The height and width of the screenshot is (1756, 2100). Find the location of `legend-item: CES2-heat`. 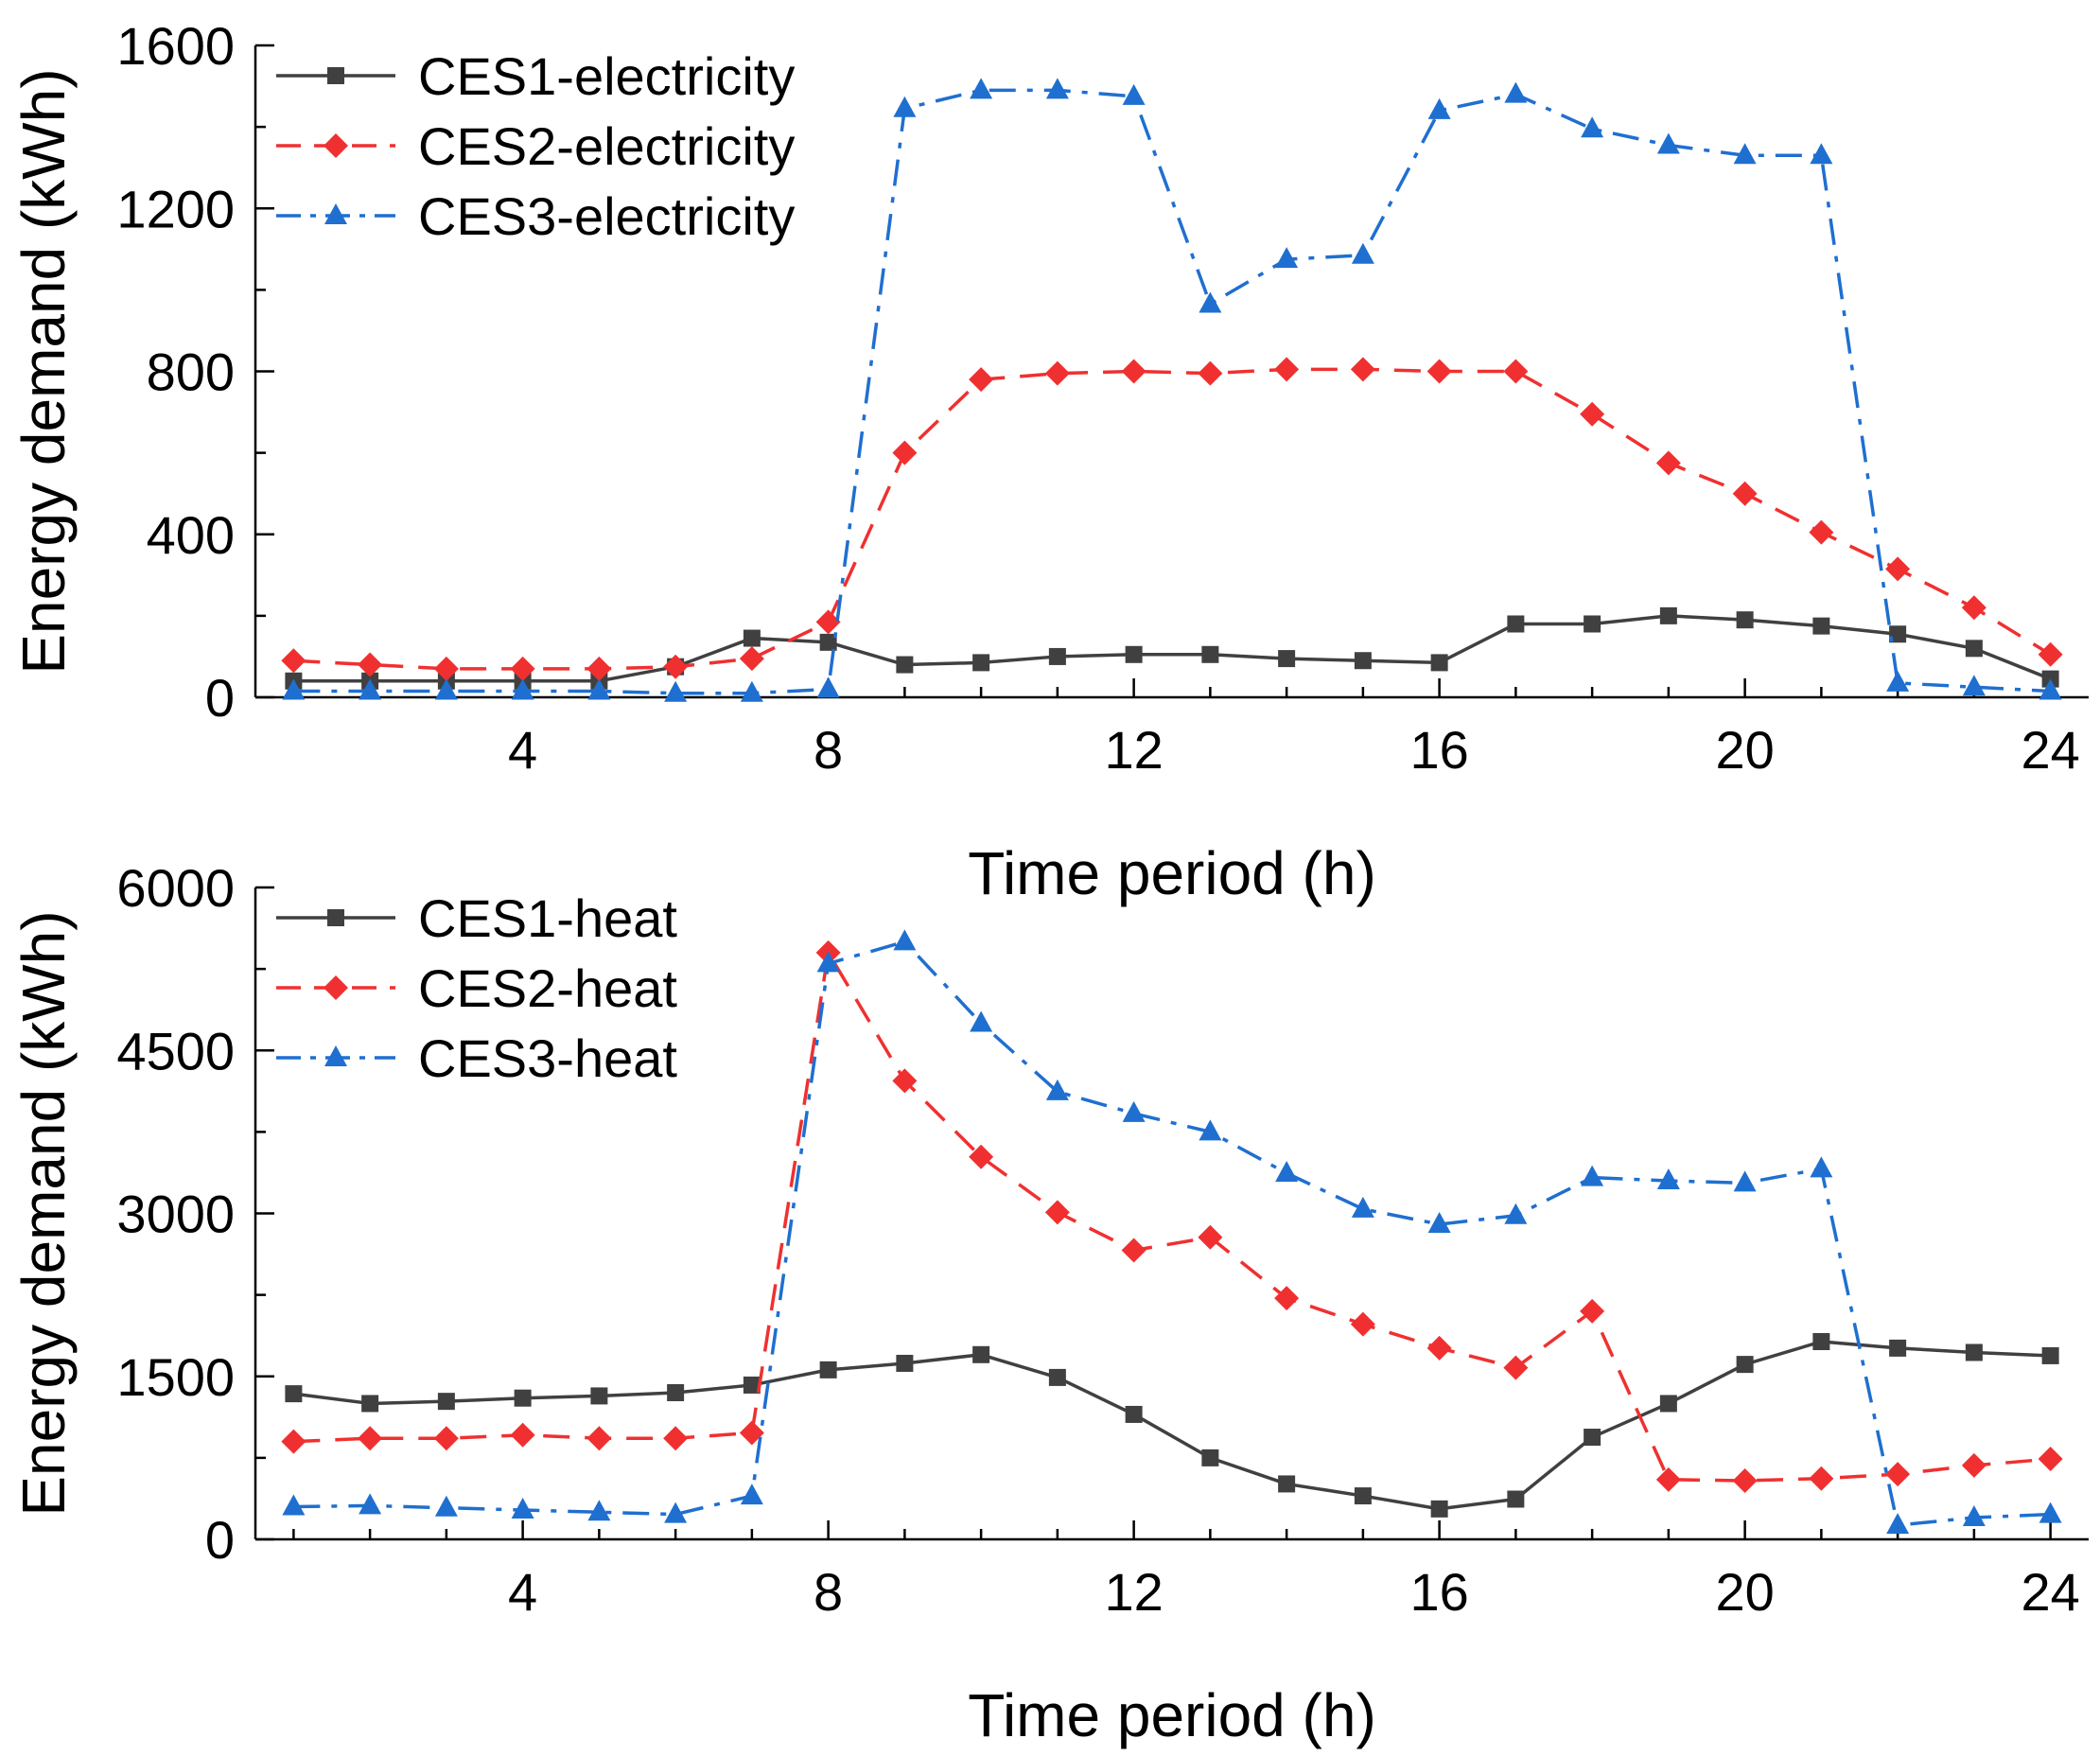

legend-item: CES2-heat is located at coordinates (476, 988).